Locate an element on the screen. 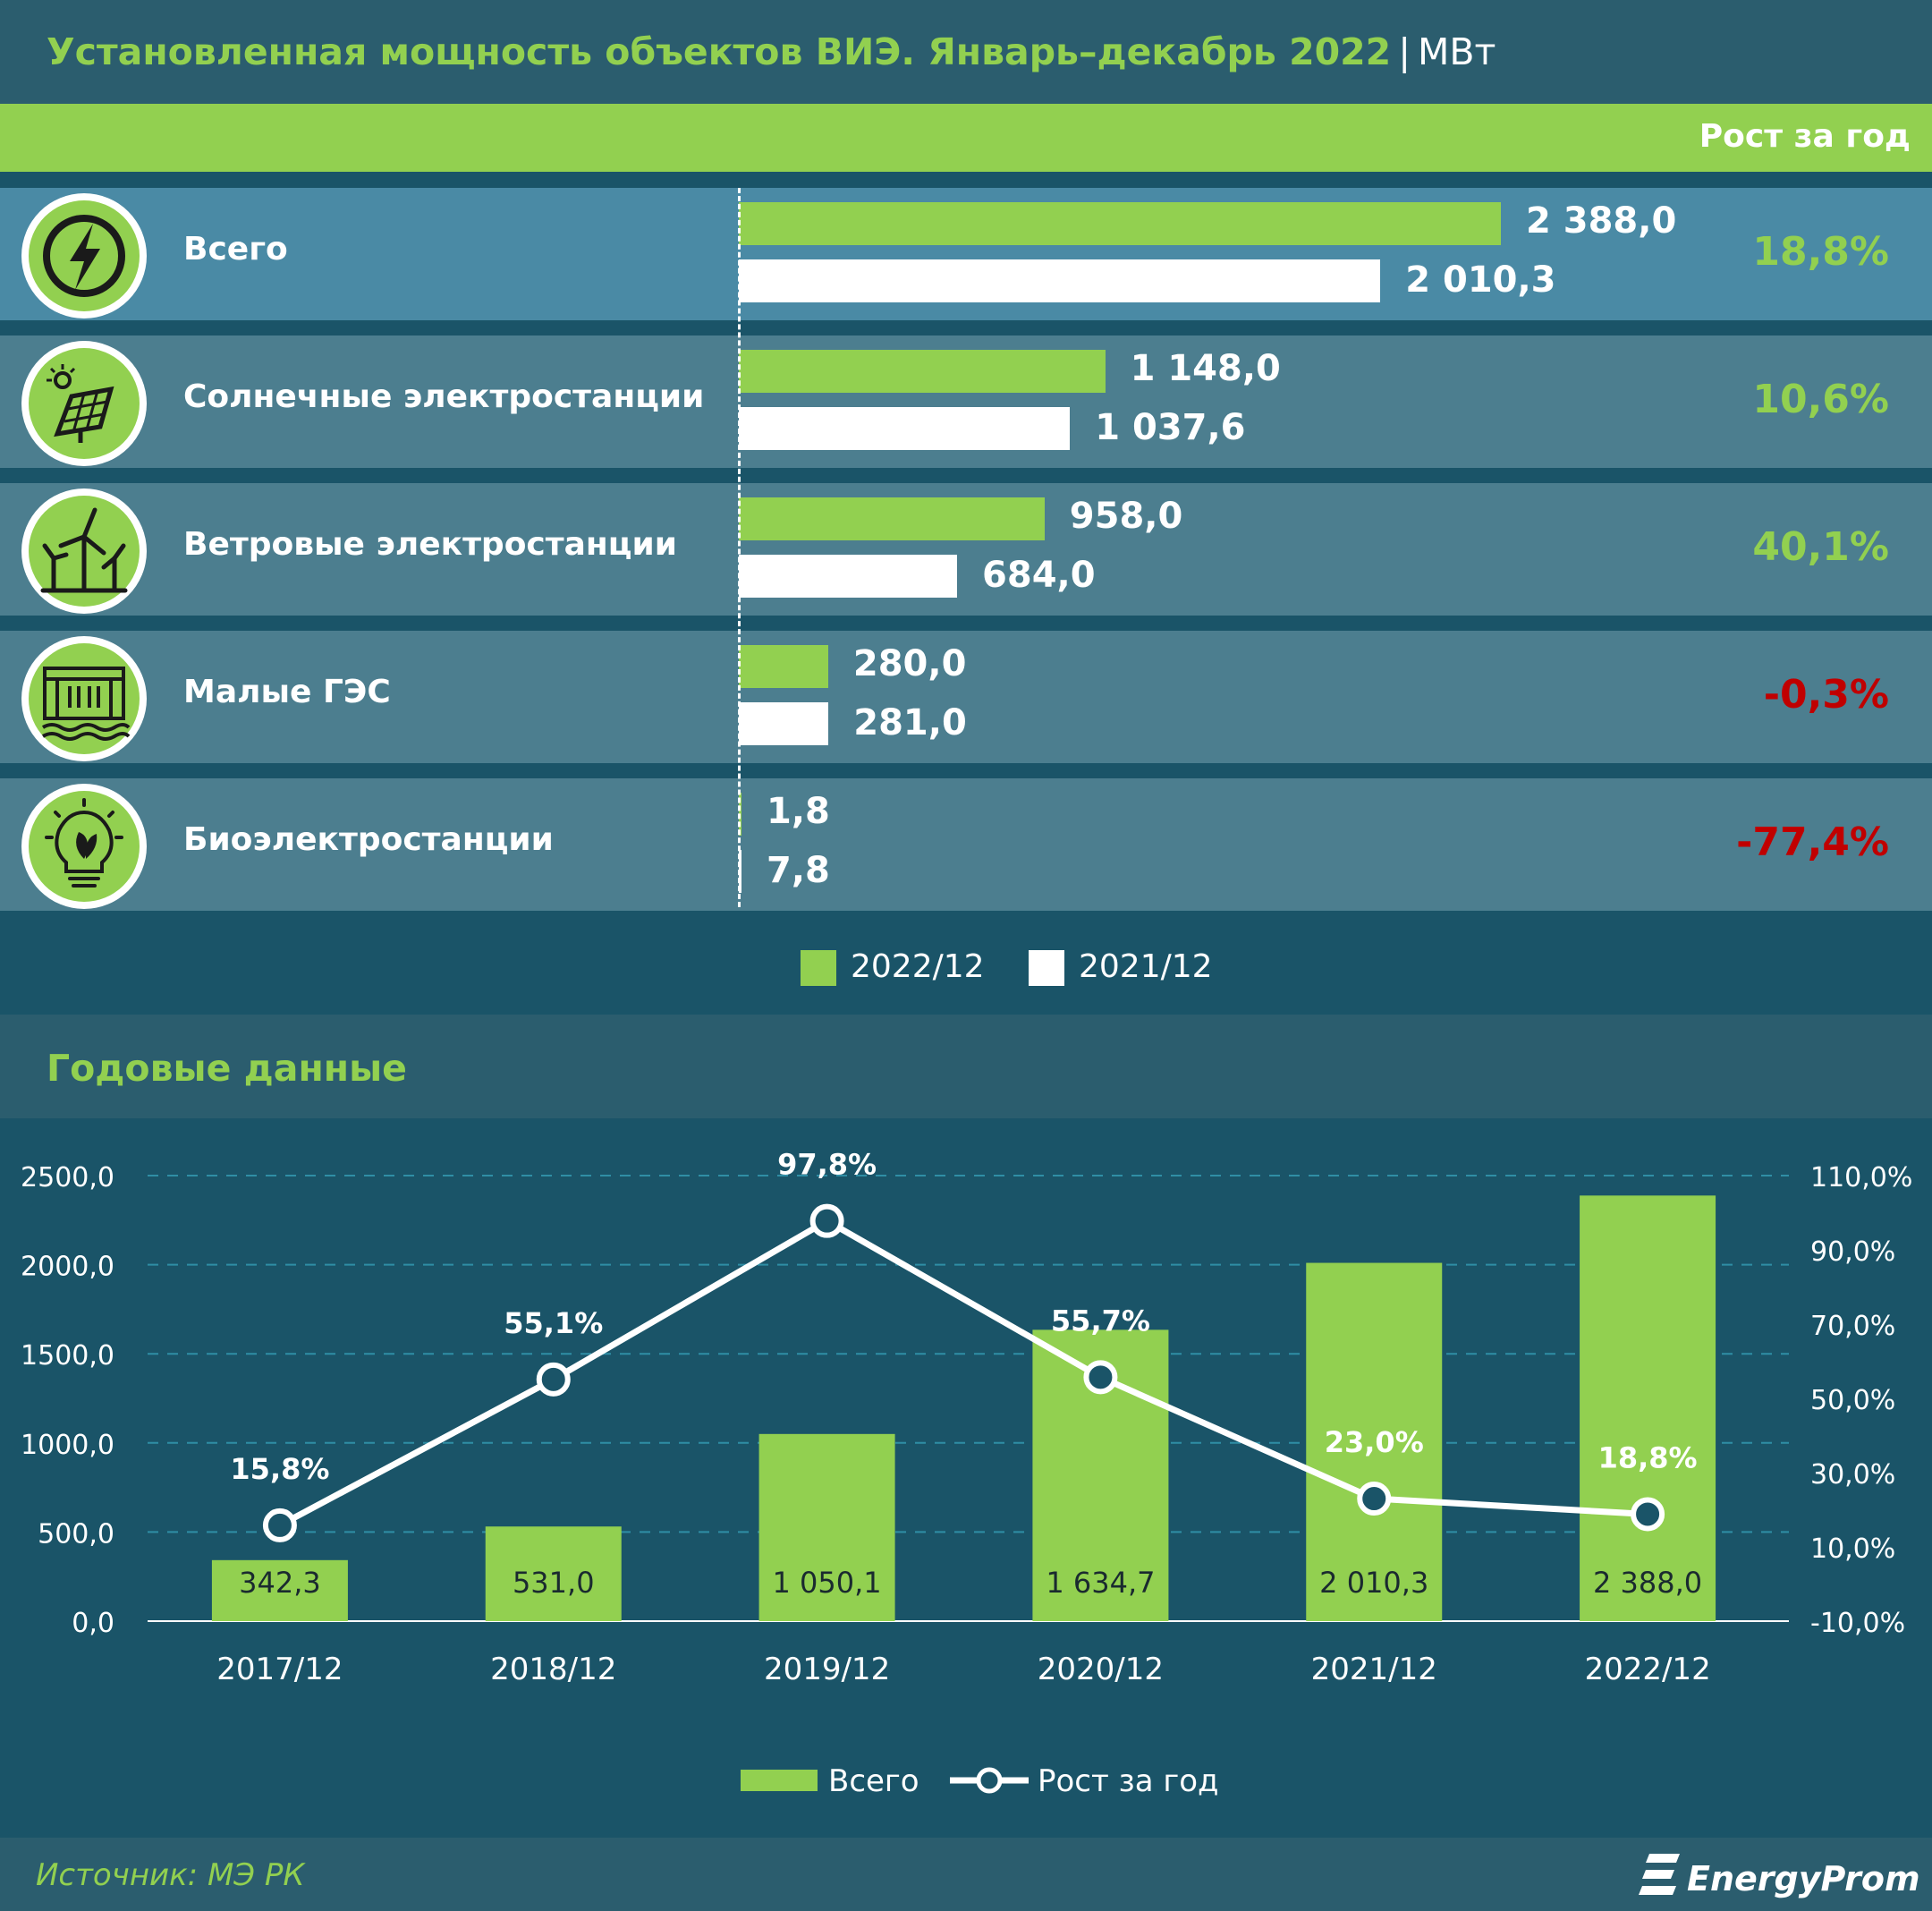 The height and width of the screenshot is (1911, 1932). legend-label-previous: 2021/12 is located at coordinates (1146, 967).